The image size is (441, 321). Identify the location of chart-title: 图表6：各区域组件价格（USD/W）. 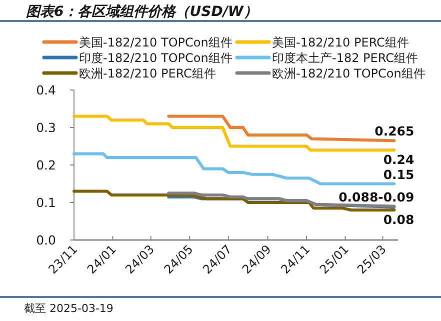
(142, 12).